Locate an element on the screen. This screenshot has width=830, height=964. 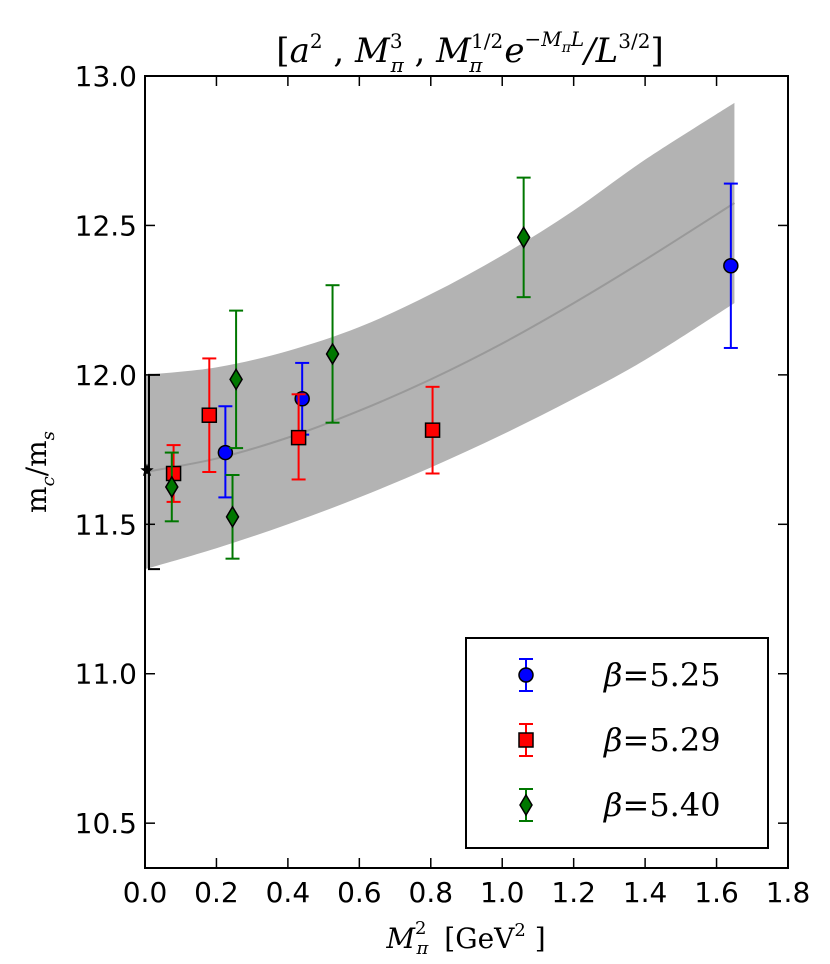
y-label-slash: /m is located at coordinates (36, 458).